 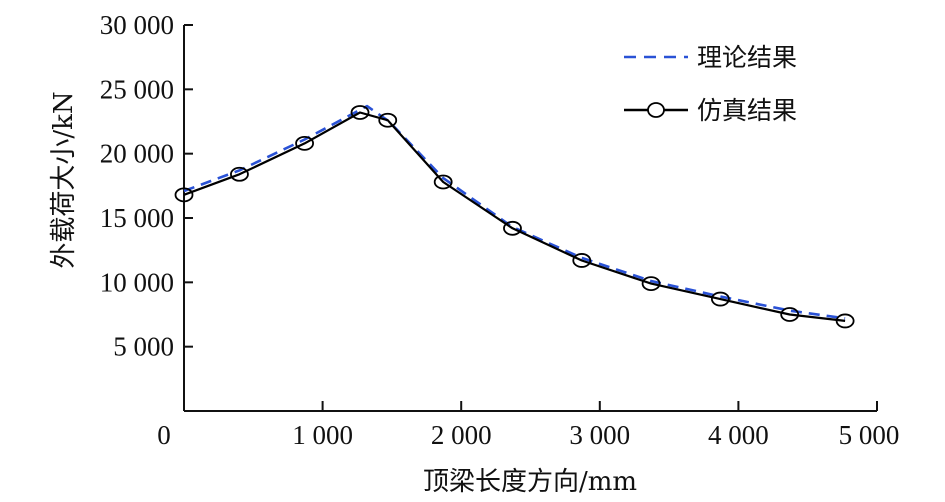 I want to click on y-tick-label: 5 000, so click(x=143, y=347).